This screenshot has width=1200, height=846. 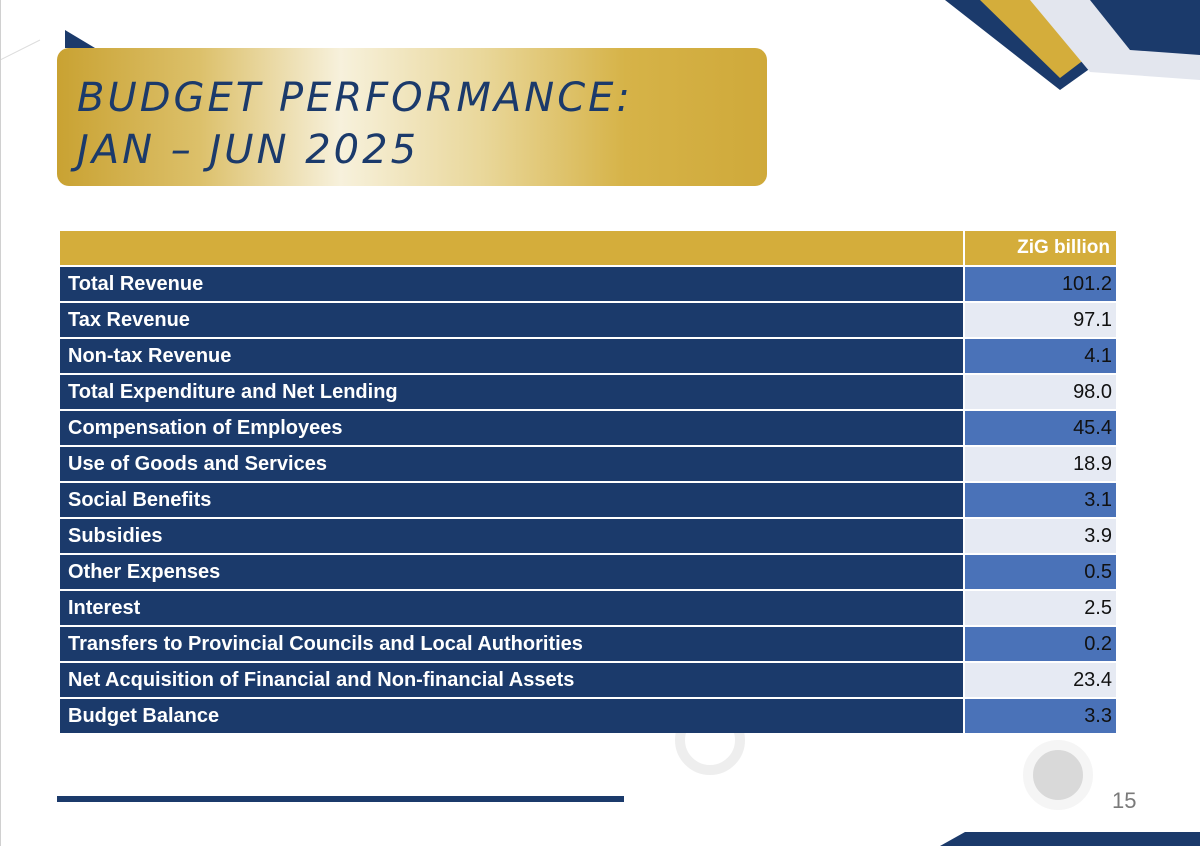 What do you see at coordinates (1040, 644) in the screenshot?
I see `row-value: 0.2` at bounding box center [1040, 644].